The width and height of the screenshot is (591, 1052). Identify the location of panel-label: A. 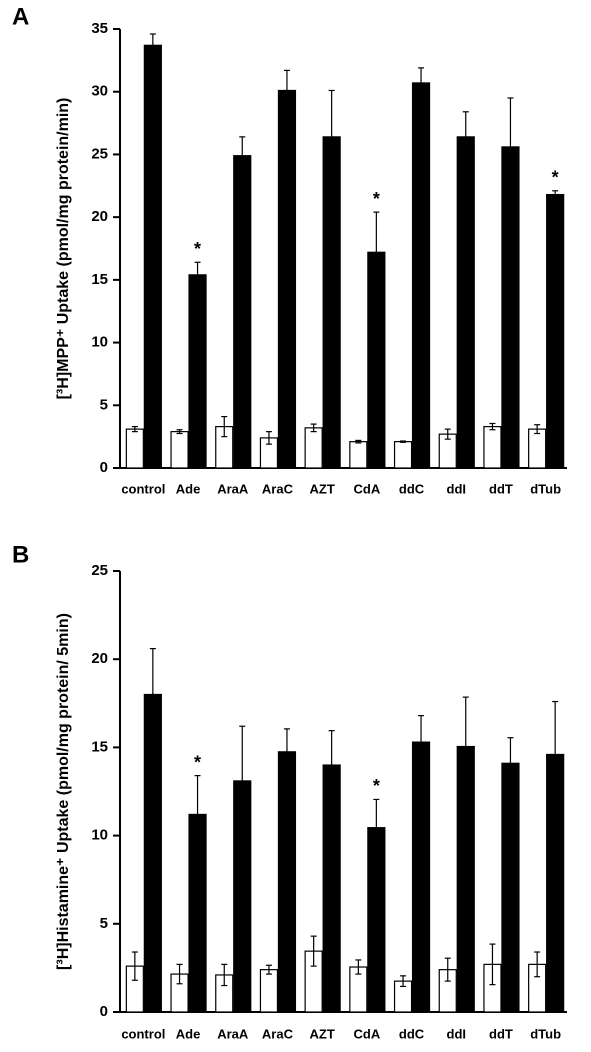
(20, 16).